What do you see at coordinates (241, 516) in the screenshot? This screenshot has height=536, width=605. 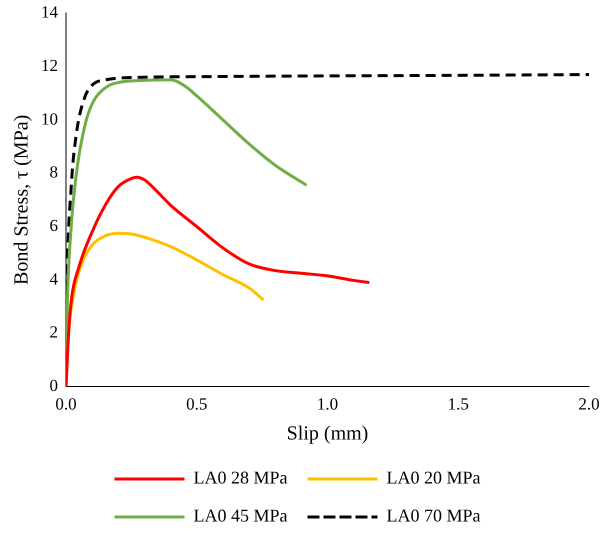 I see `legend-label: LA0 45 MPa` at bounding box center [241, 516].